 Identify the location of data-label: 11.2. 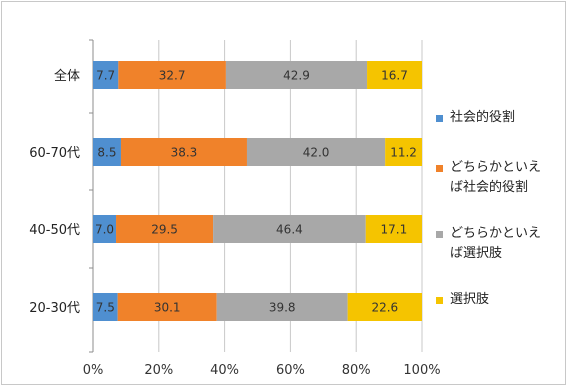
(403, 153).